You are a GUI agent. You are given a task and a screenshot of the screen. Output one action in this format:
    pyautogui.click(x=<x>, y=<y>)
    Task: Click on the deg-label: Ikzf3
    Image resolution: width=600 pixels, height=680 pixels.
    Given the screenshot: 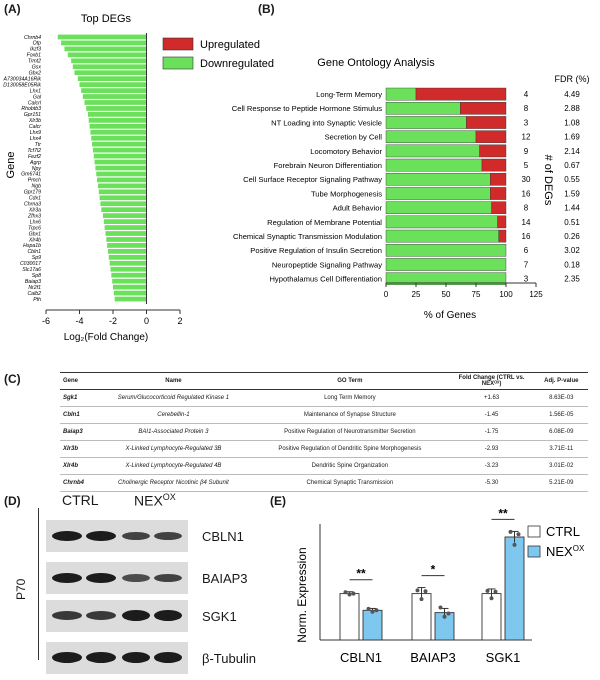 What is the action you would take?
    pyautogui.click(x=35, y=50)
    